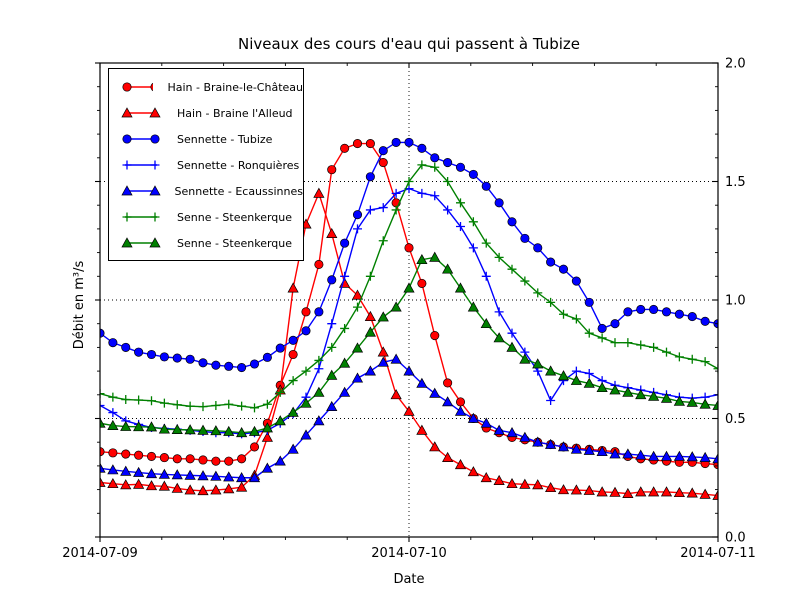 This screenshot has width=800, height=600. I want to click on legend-label: Sennette - Ecaussinnes, so click(239, 191).